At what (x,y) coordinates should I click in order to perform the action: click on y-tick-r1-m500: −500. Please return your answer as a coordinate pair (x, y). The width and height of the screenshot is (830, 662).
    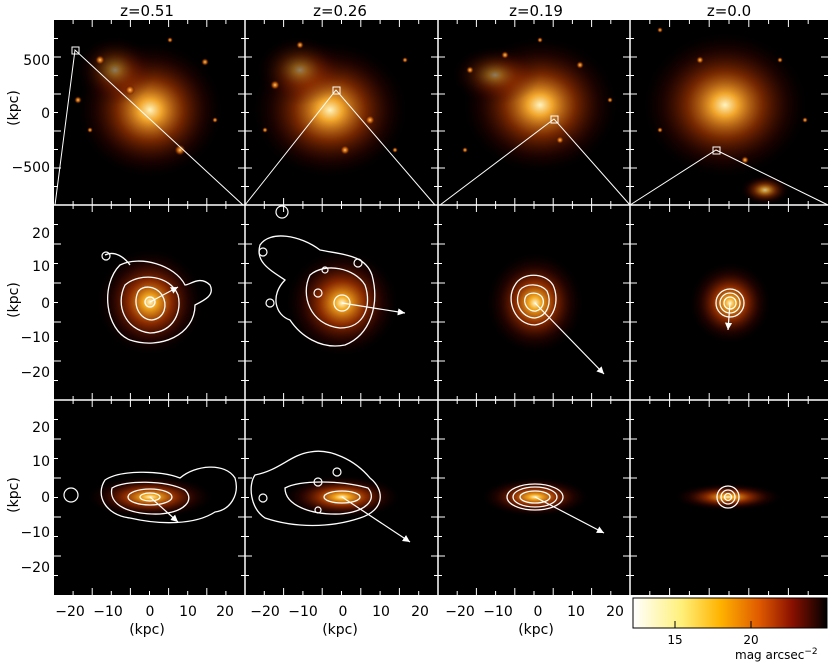
    Looking at the image, I should click on (31, 168).